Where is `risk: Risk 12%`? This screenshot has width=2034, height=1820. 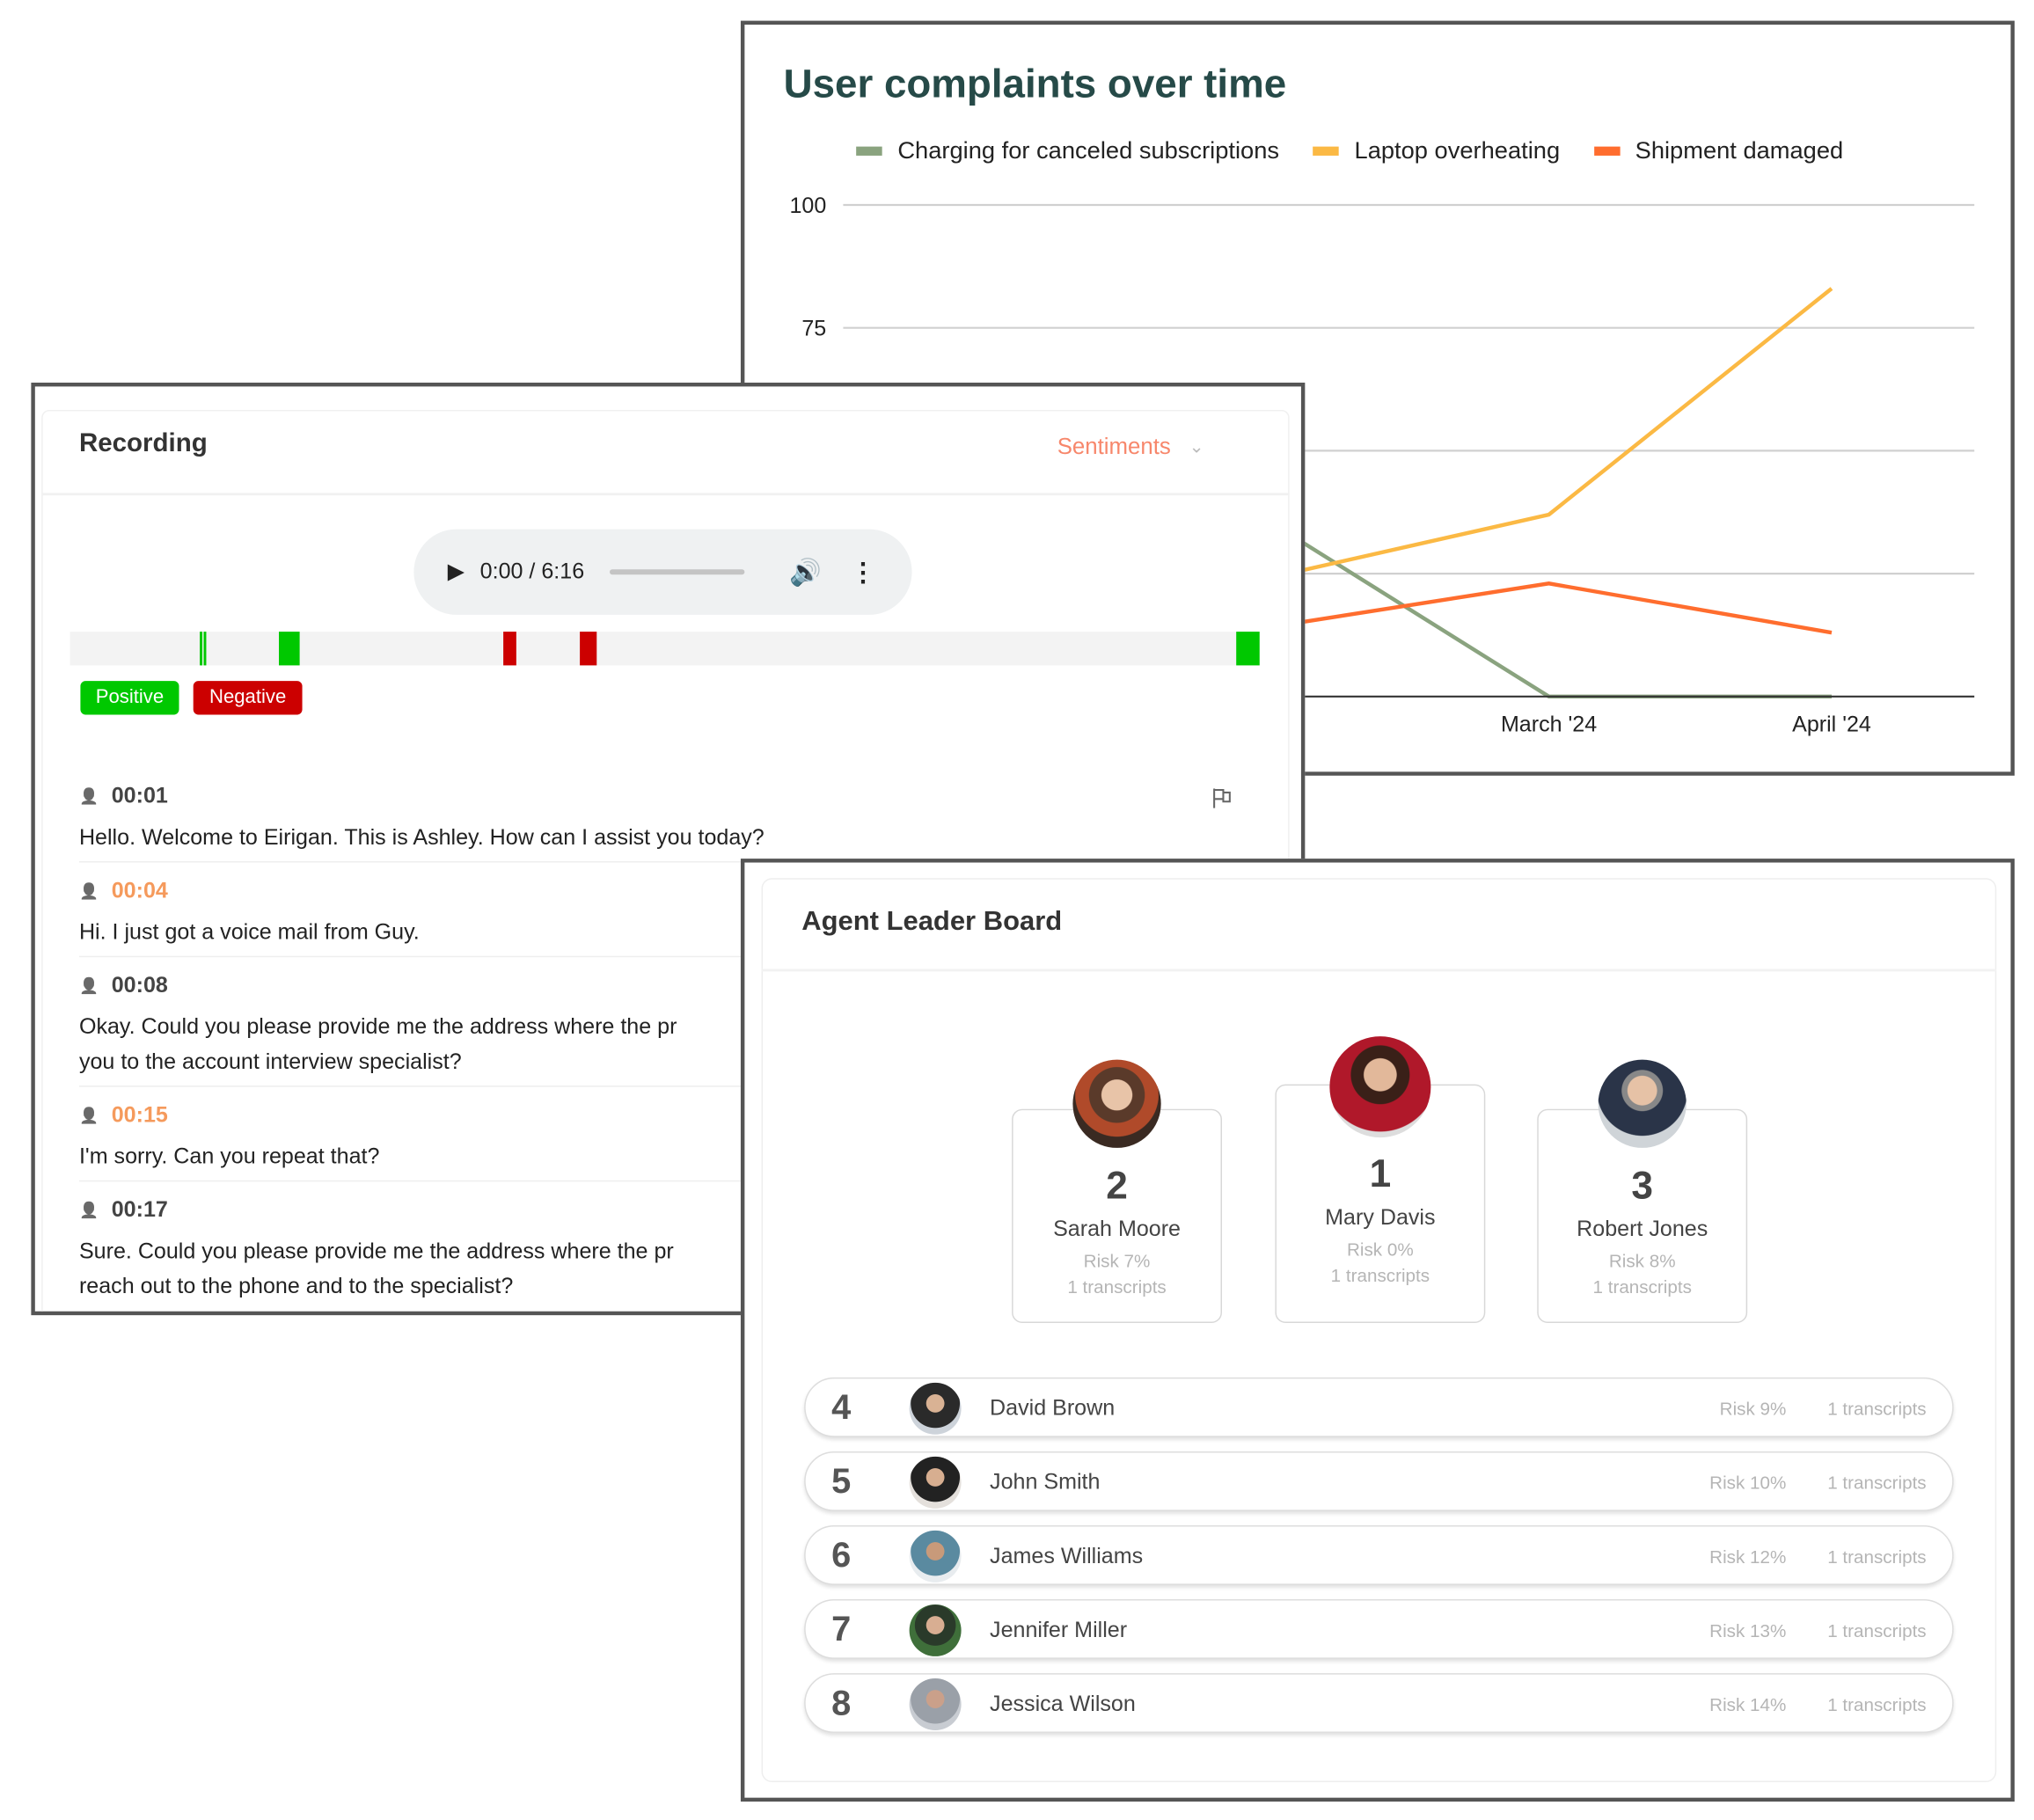 risk: Risk 12% is located at coordinates (1748, 1557).